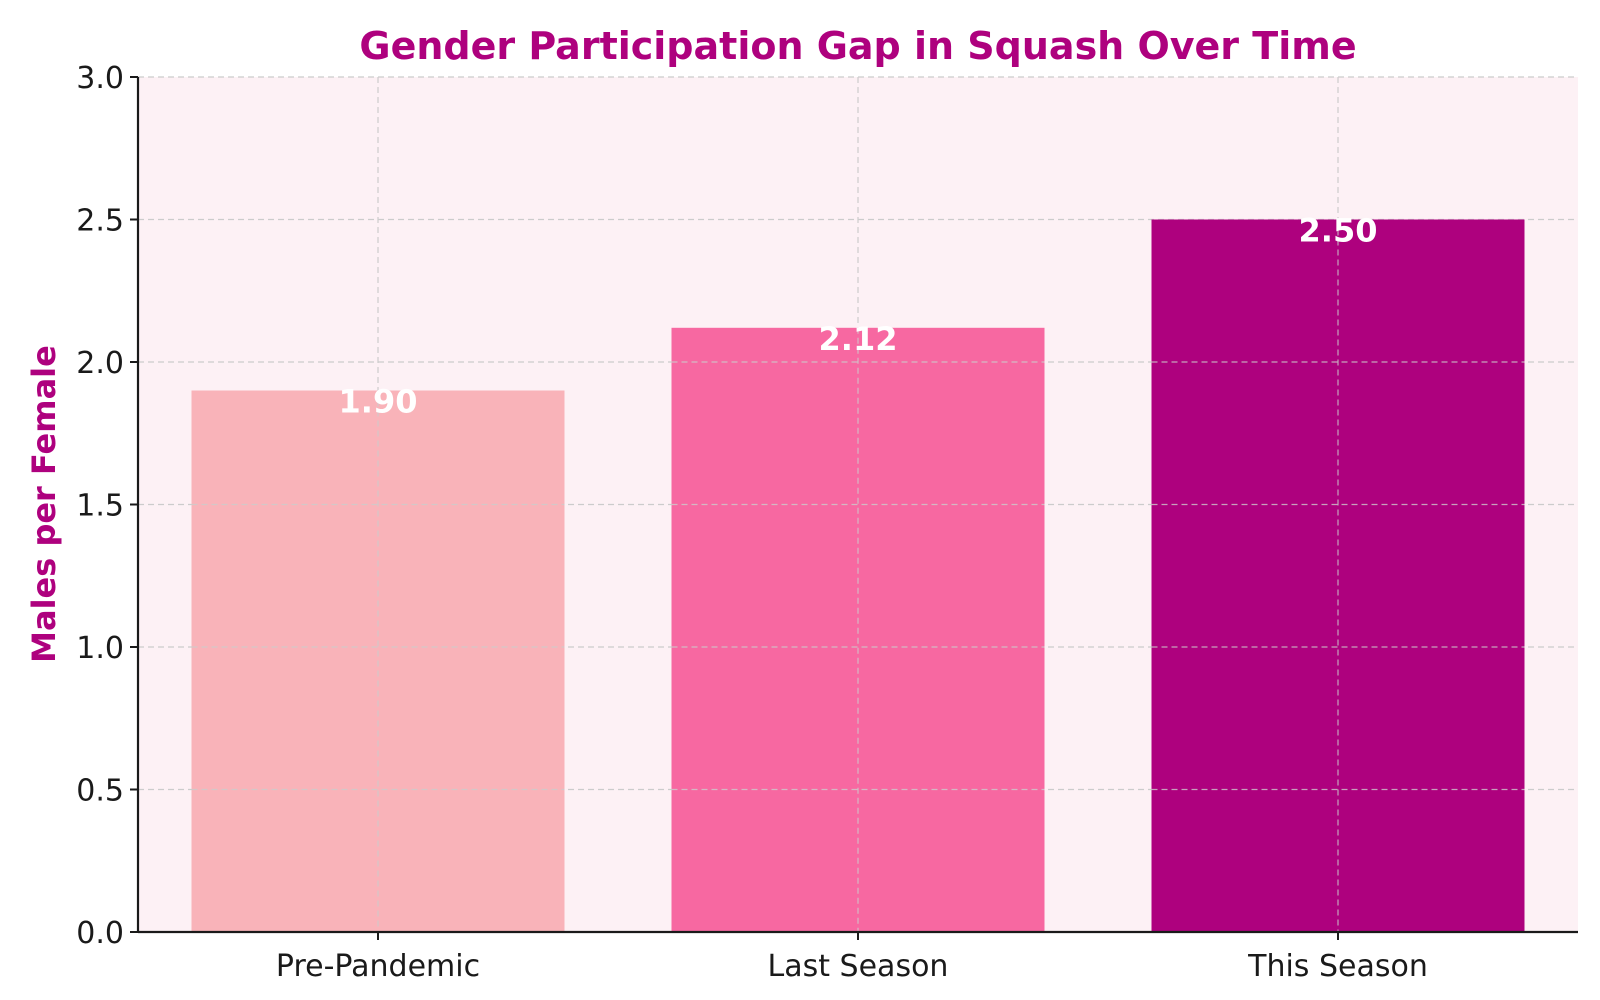  What do you see at coordinates (100, 78) in the screenshot?
I see `y-tick-label-6: 3.0` at bounding box center [100, 78].